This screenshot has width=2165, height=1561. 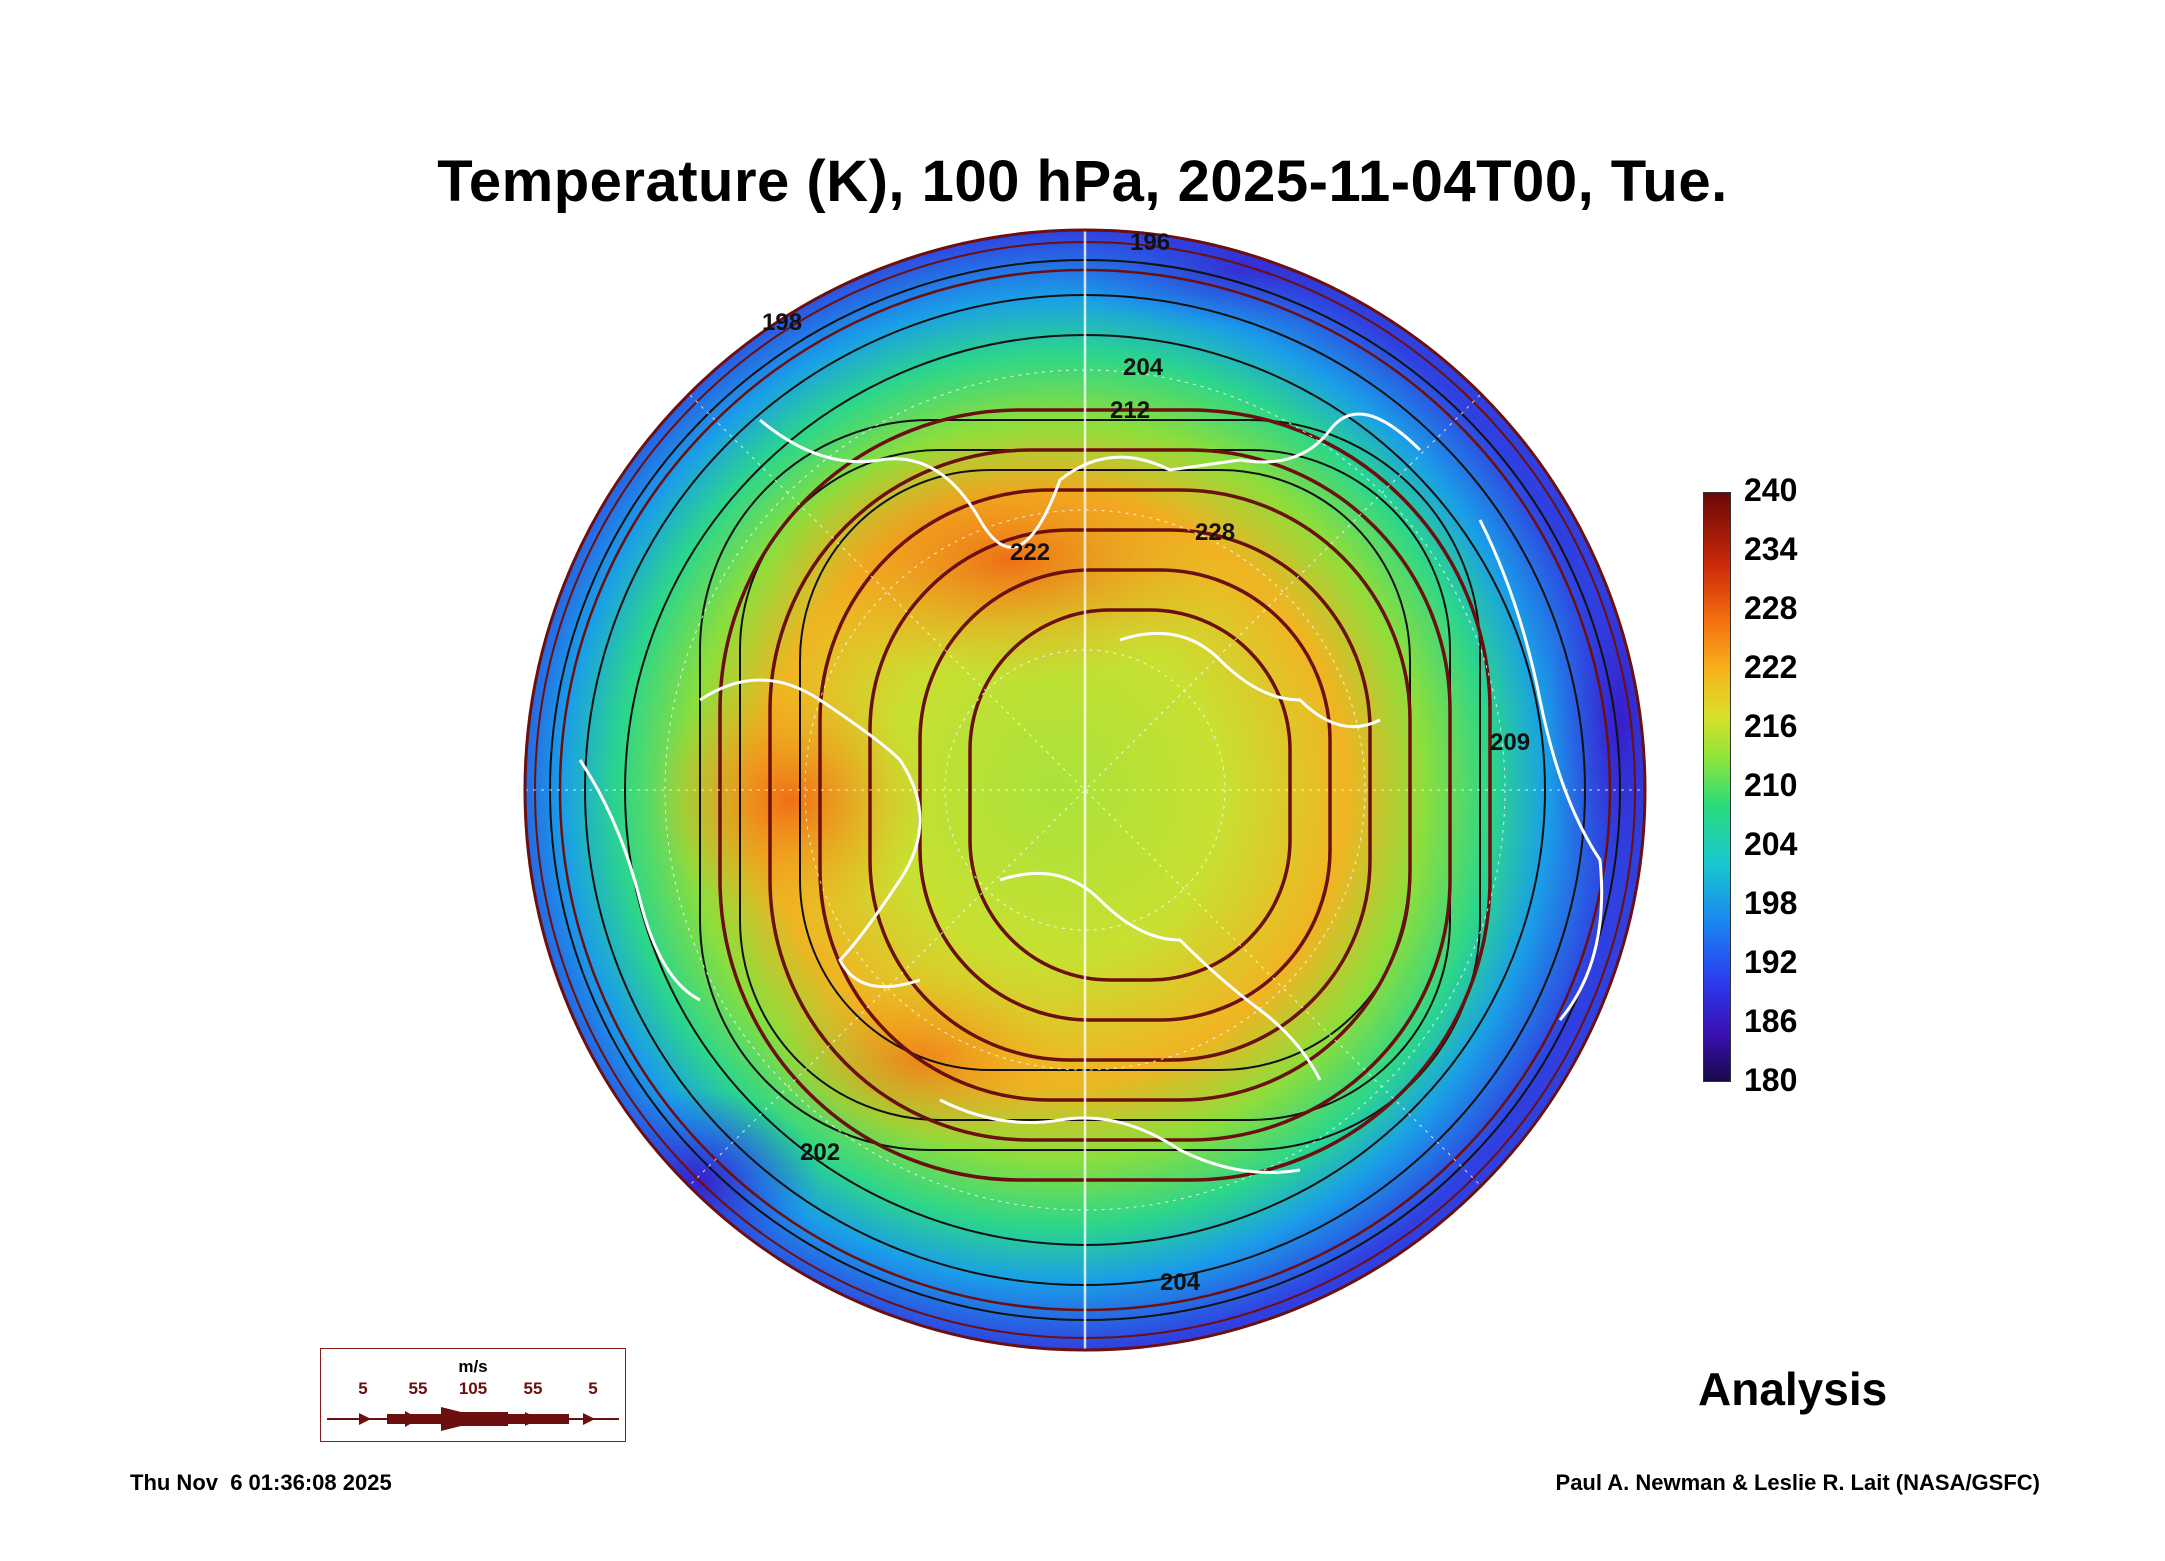 What do you see at coordinates (1597, 720) in the screenshot?
I see `cold-region-east` at bounding box center [1597, 720].